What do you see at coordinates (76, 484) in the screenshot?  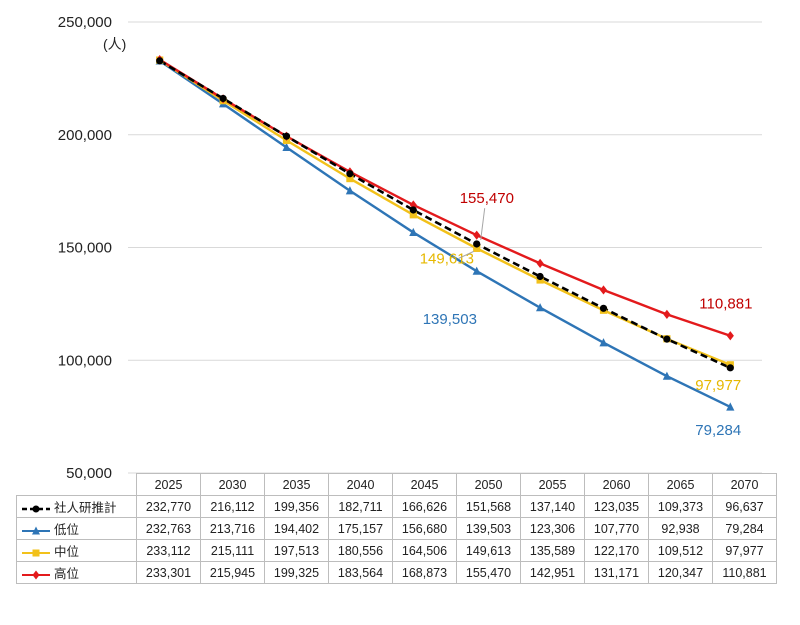 I see `table-corner` at bounding box center [76, 484].